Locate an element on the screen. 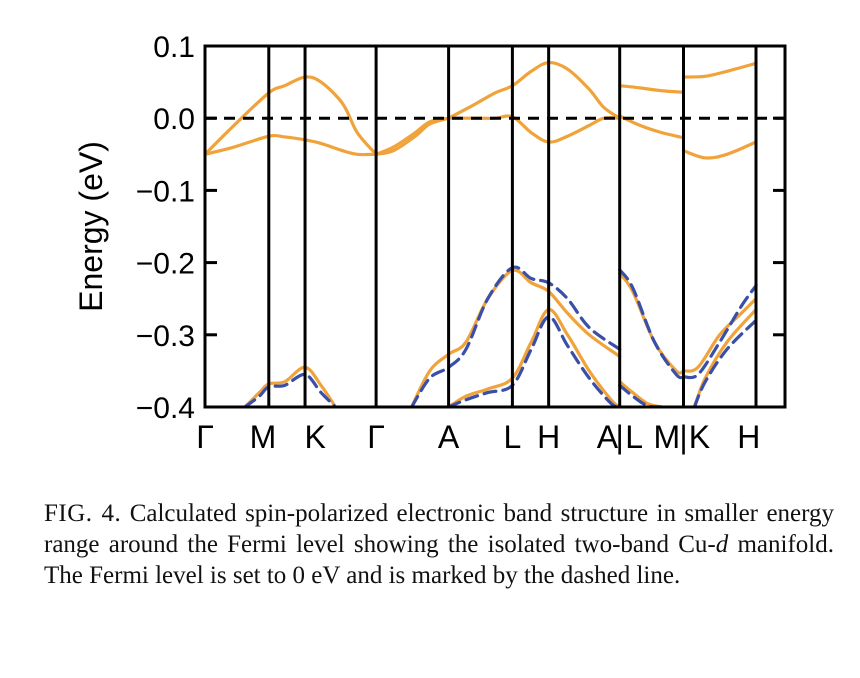 The image size is (860, 678). kpoint-label-1: M is located at coordinates (263, 437).